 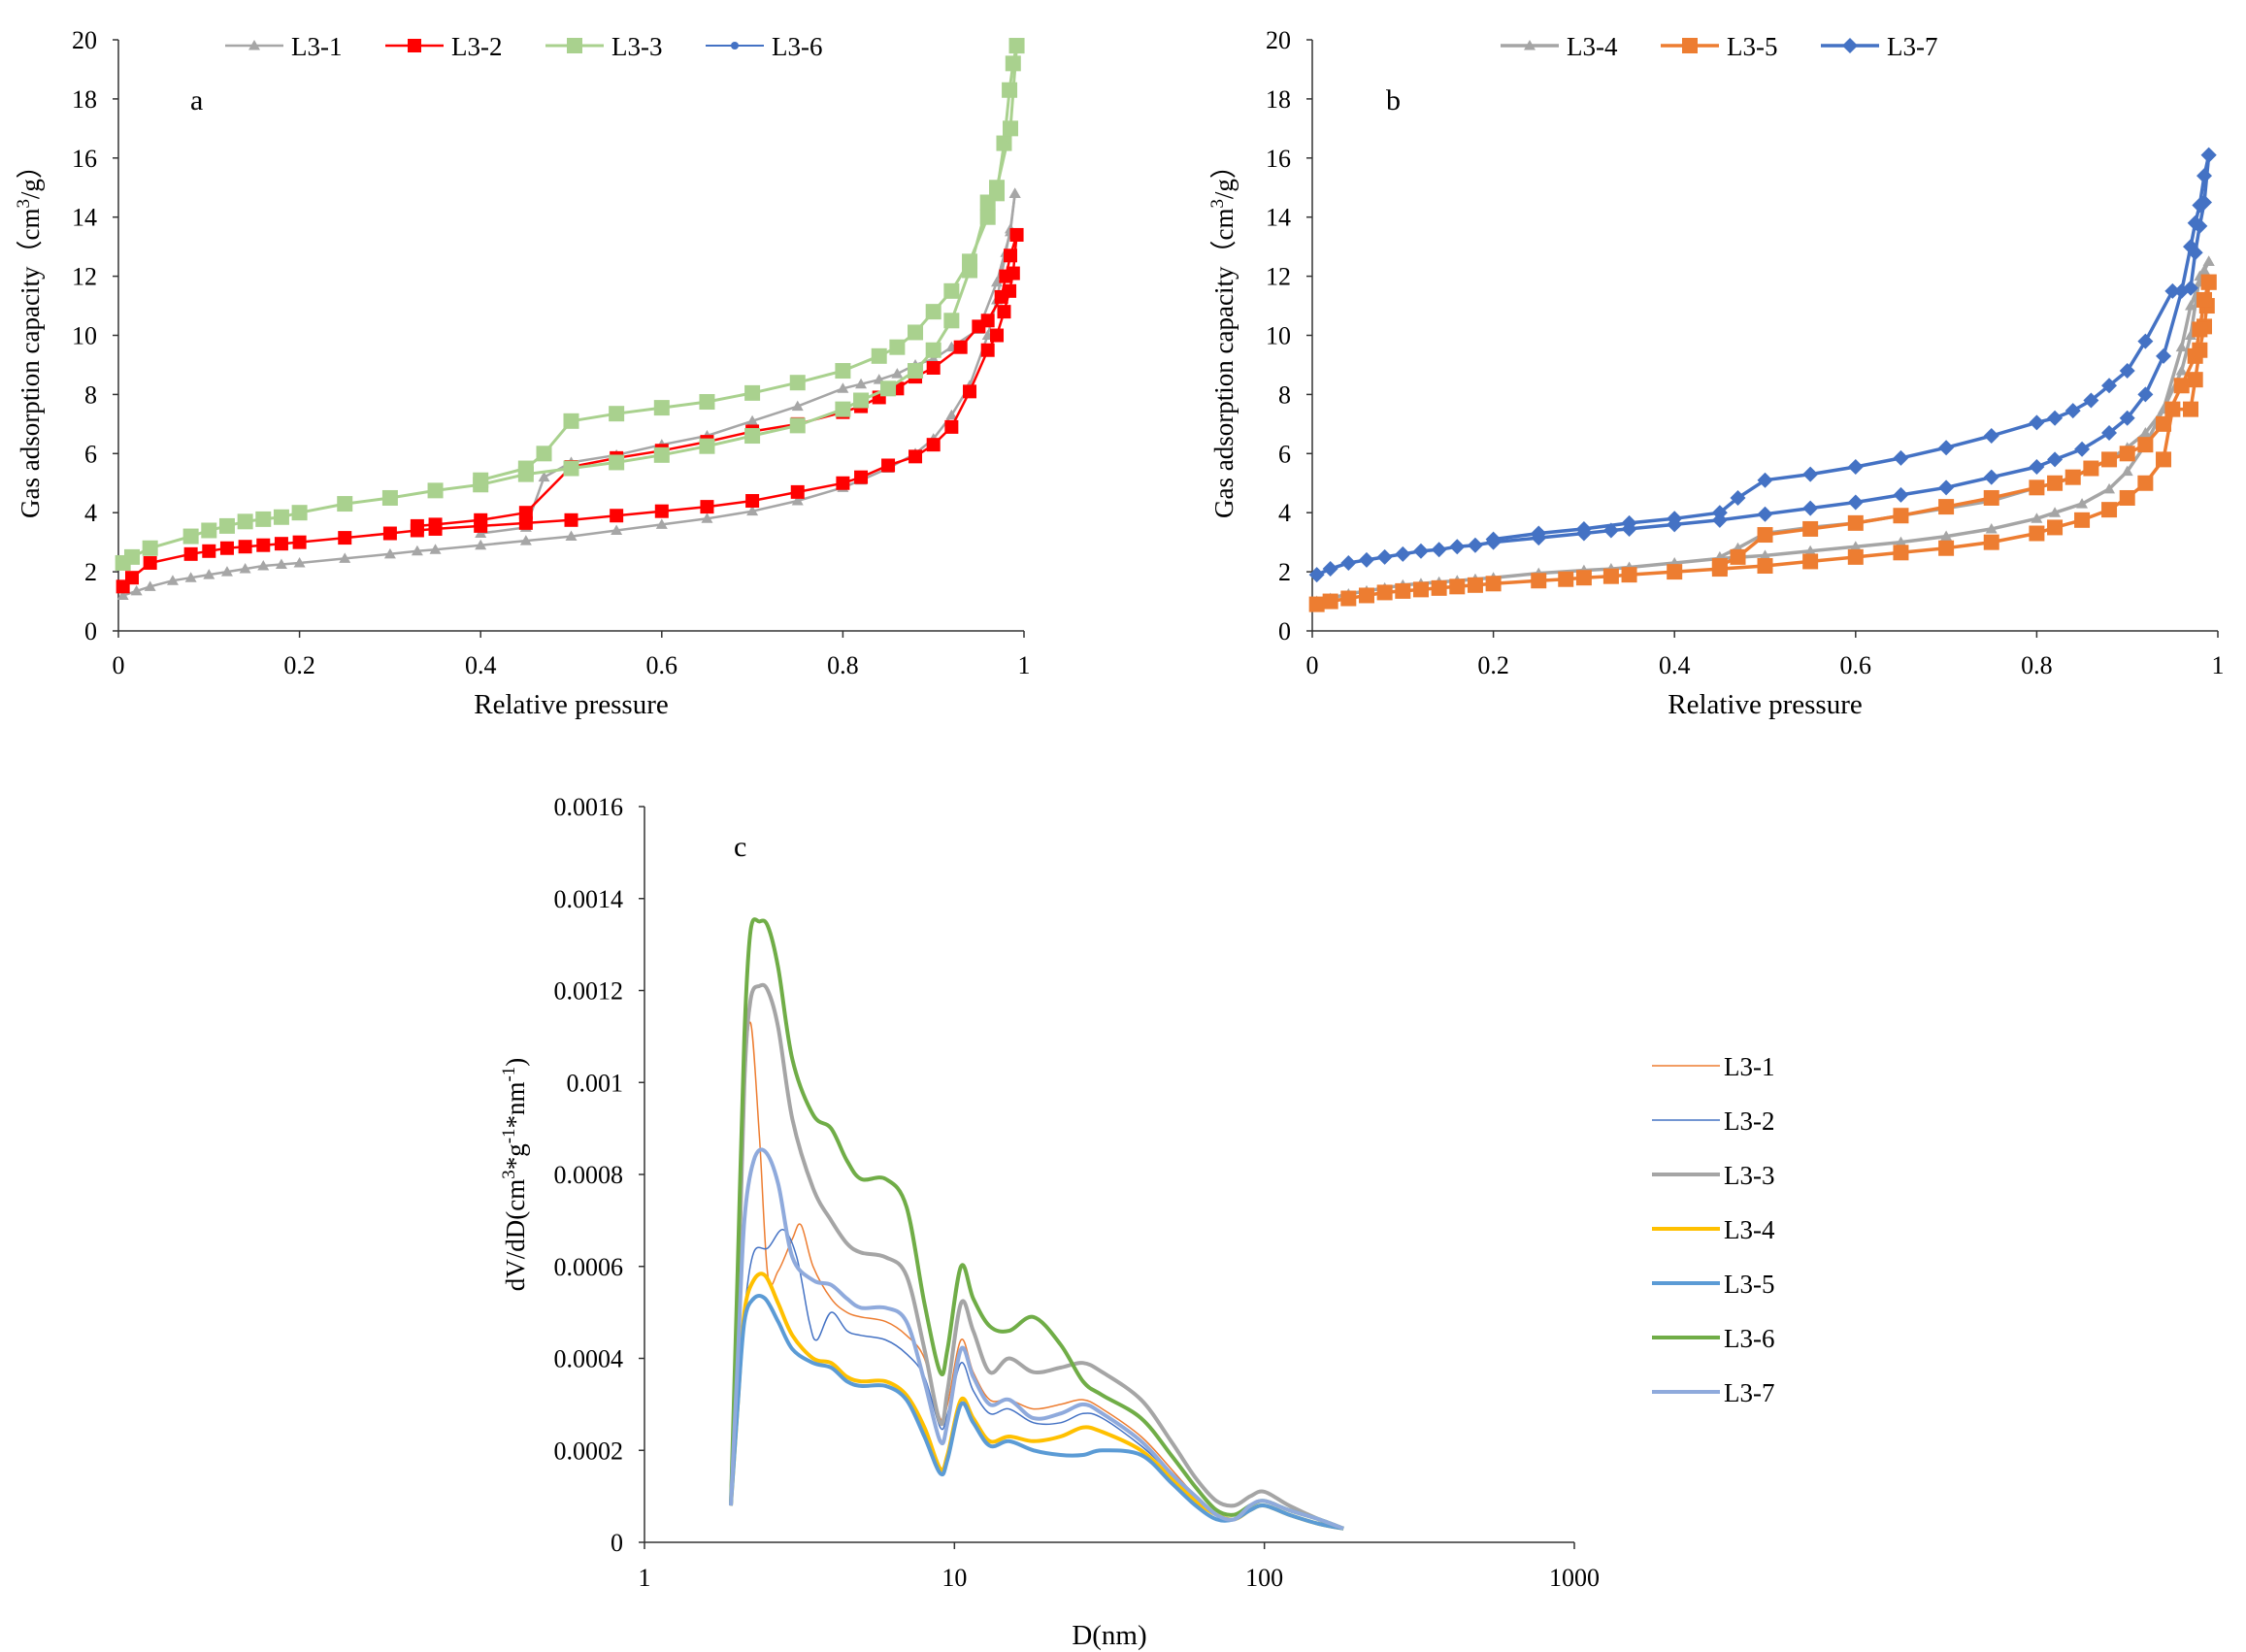 I want to click on x-tick-label: 0, so click(x=119, y=665).